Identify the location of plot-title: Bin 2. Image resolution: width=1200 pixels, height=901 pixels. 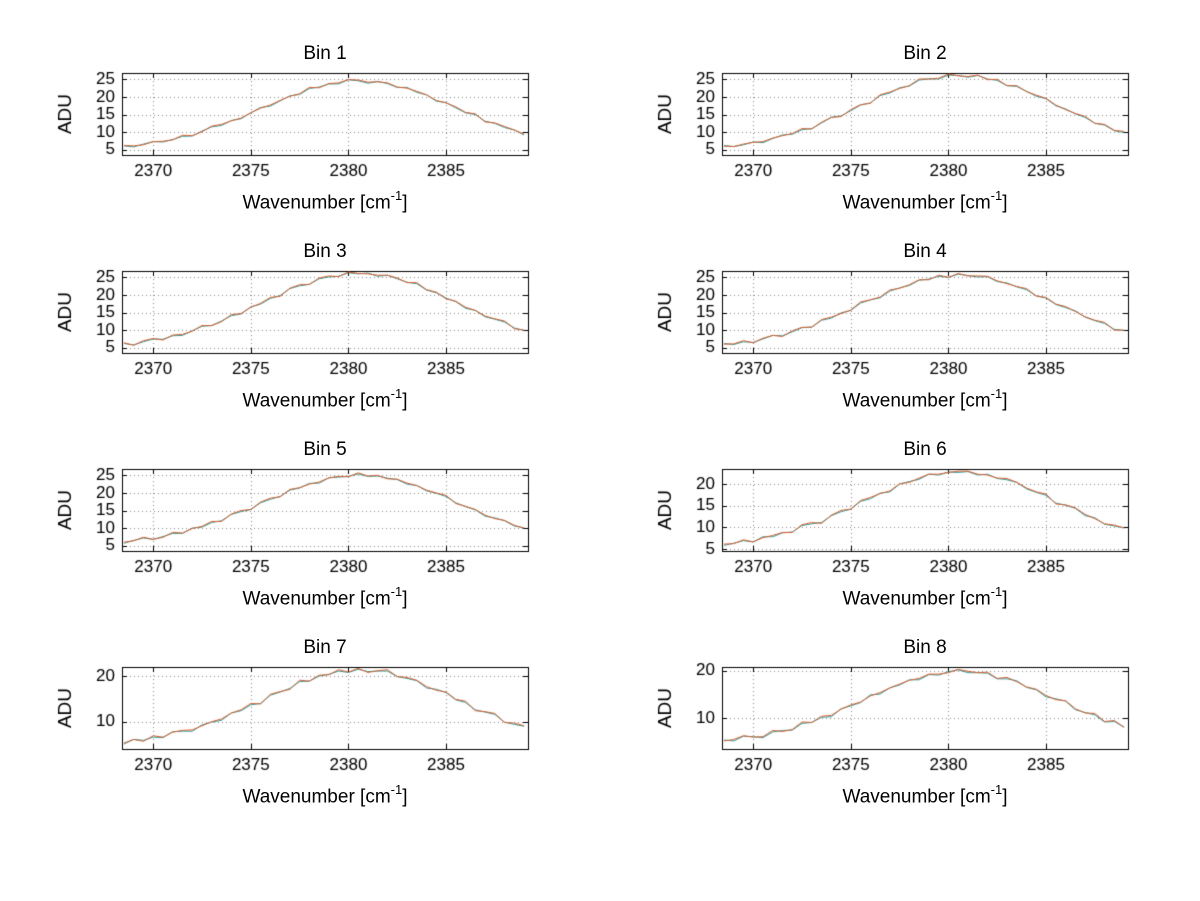
(925, 53).